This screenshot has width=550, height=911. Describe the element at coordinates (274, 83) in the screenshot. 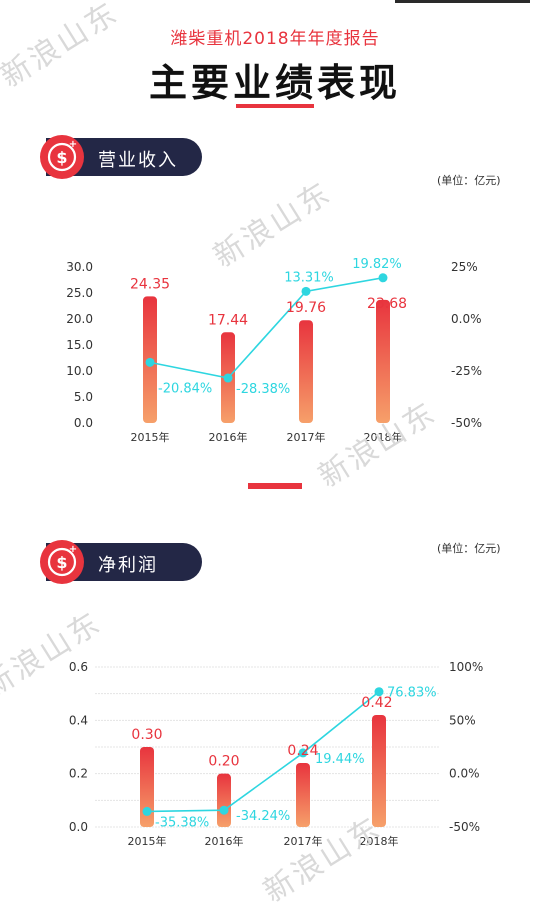

I see `page-title: 主要业绩表现` at that location.